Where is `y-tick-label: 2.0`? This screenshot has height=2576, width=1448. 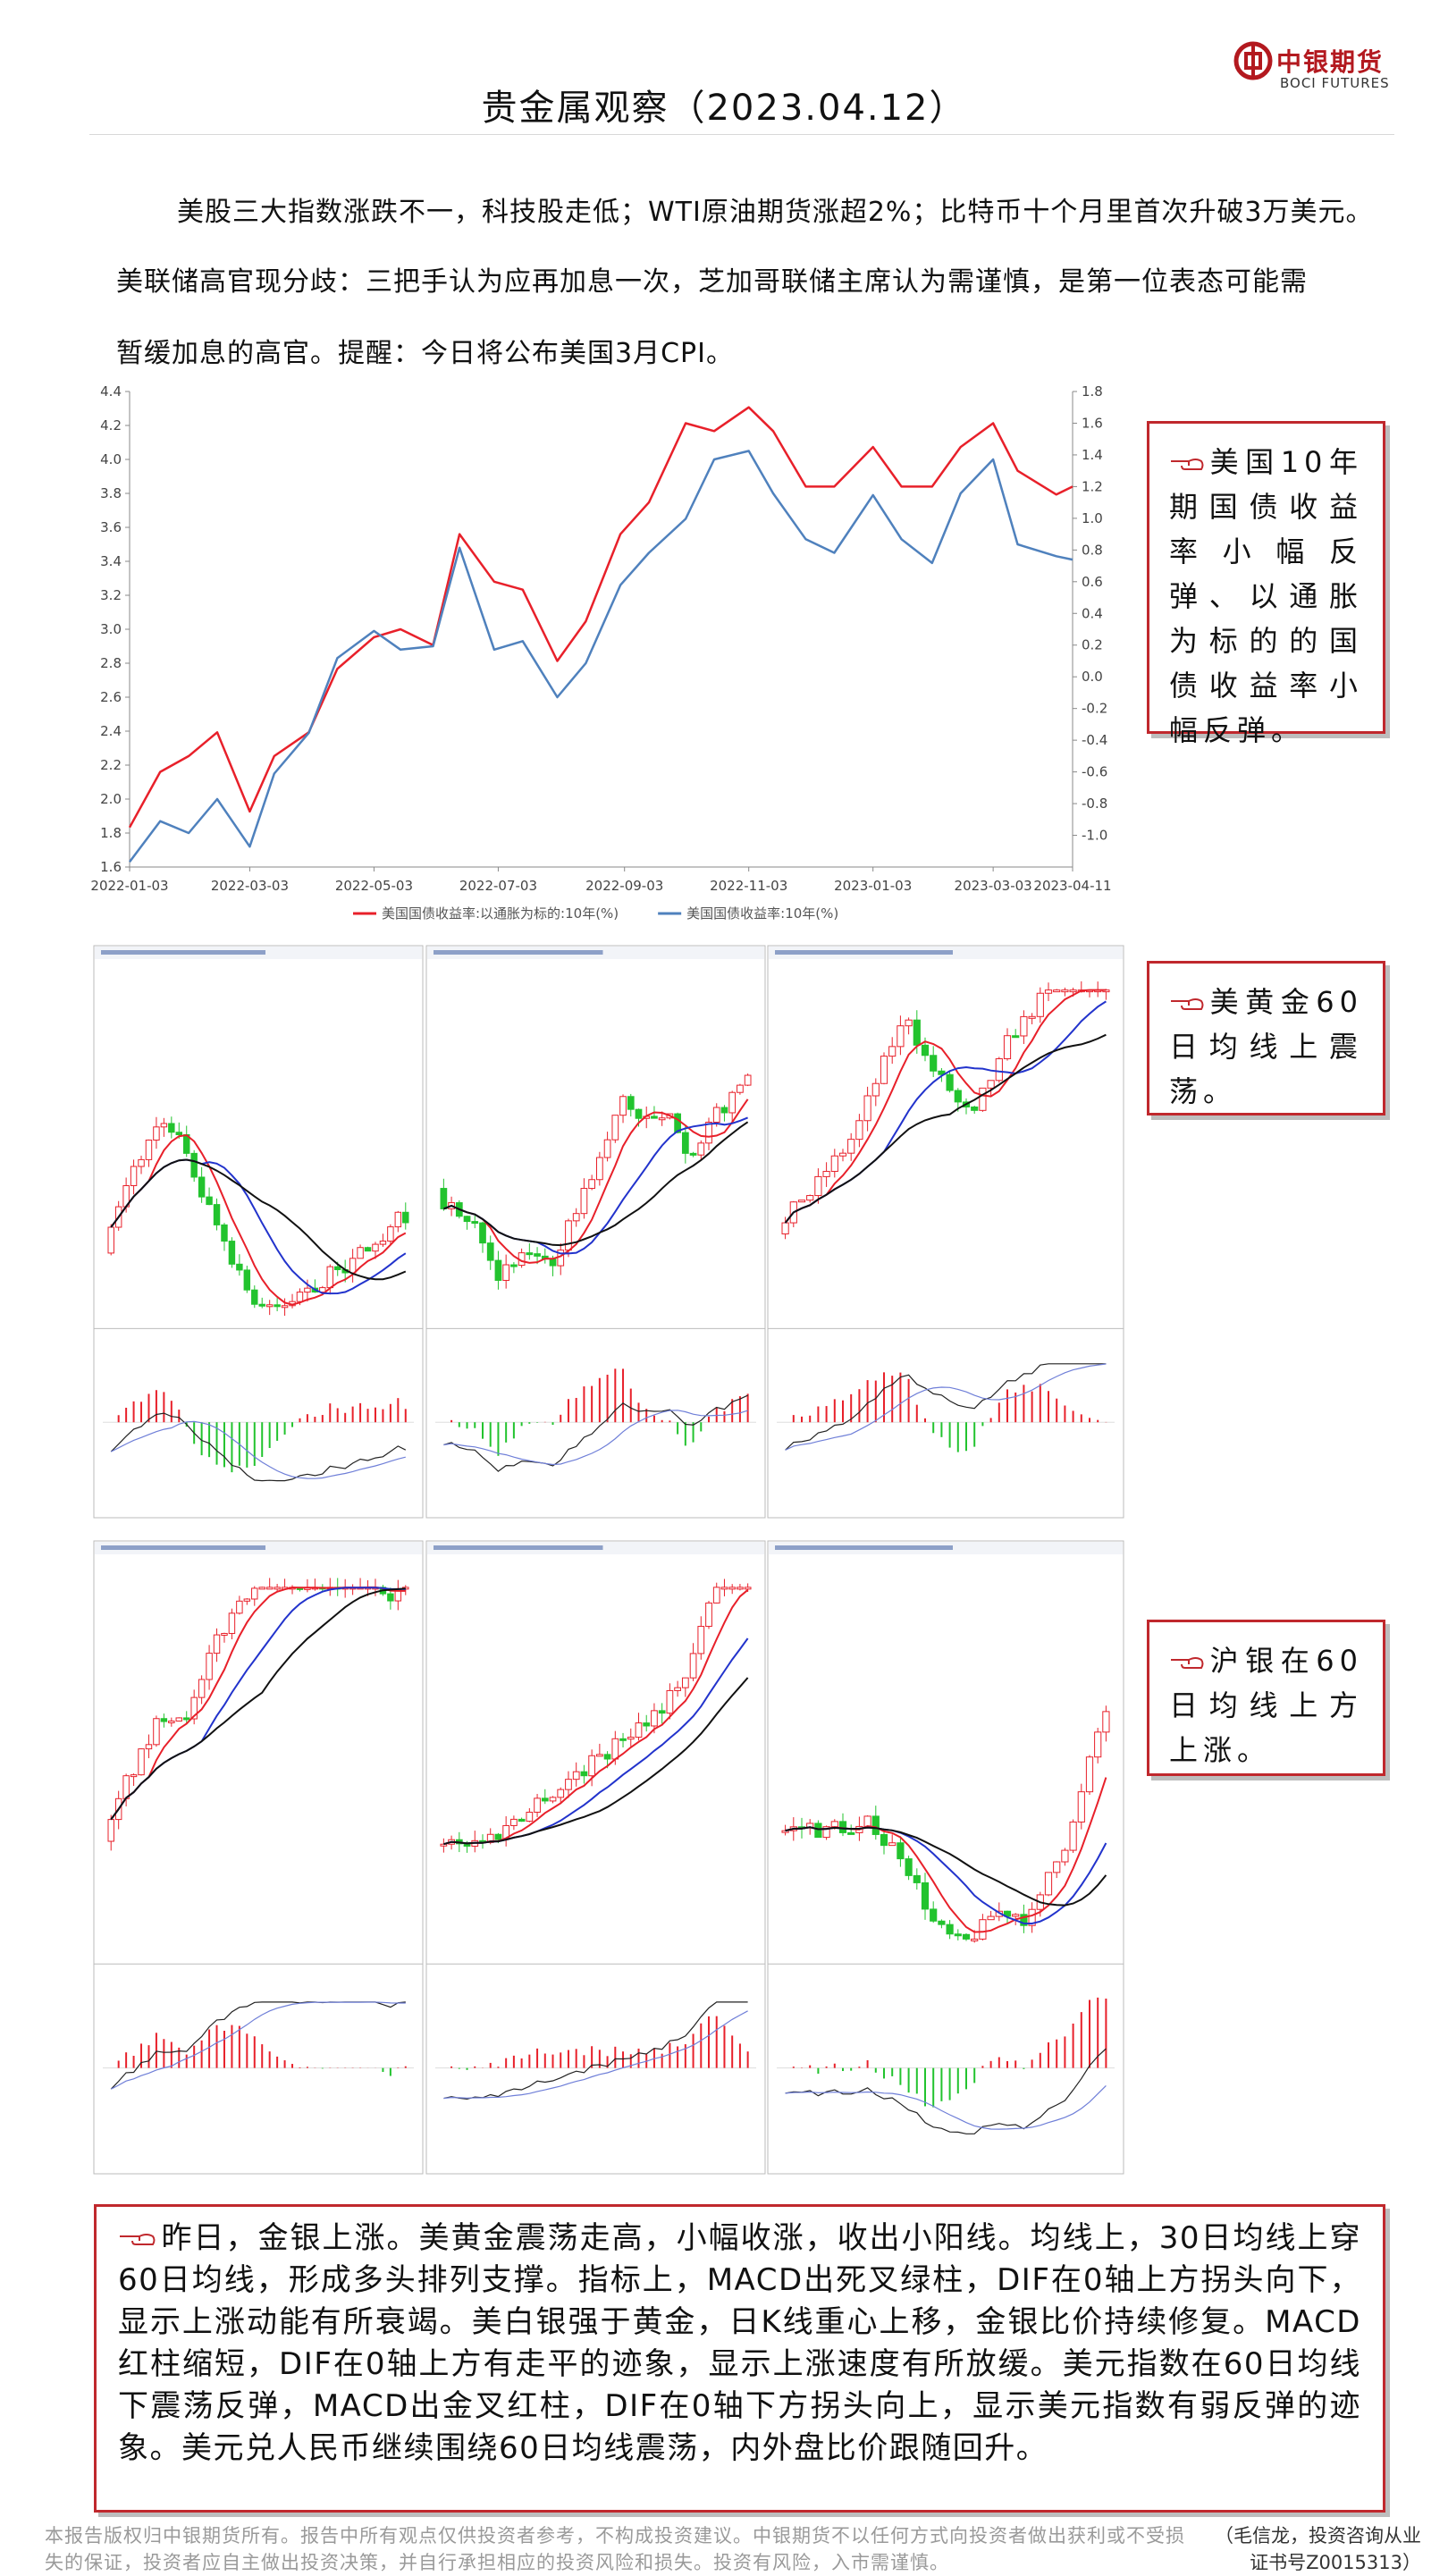
y-tick-label: 2.0 is located at coordinates (111, 799).